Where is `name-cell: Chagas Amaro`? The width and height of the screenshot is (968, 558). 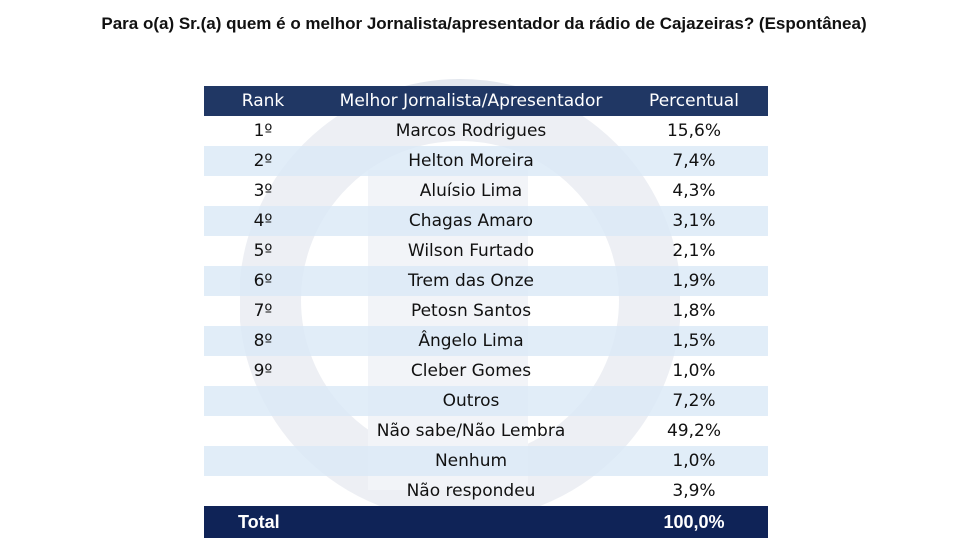
name-cell: Chagas Amaro is located at coordinates (471, 221).